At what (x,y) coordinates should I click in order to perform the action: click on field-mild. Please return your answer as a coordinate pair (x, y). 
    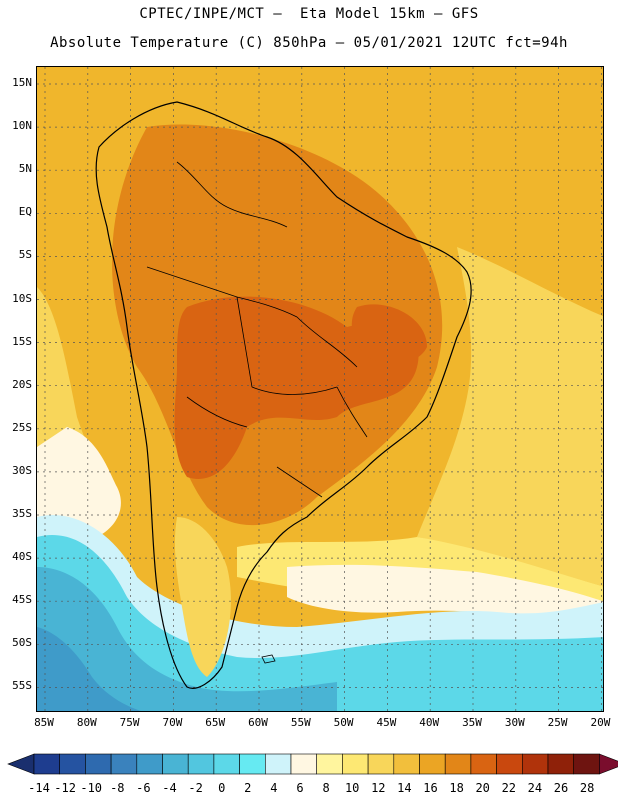
    Looking at the image, I should click on (510, 417).